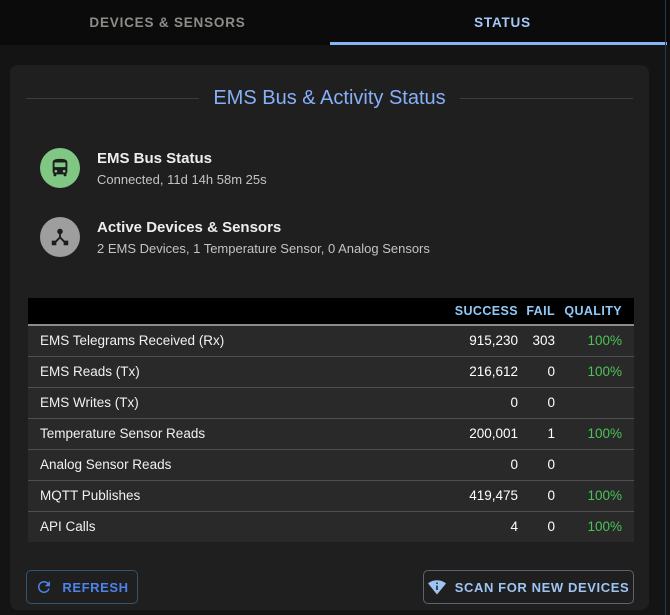 The width and height of the screenshot is (670, 615). Describe the element at coordinates (155, 158) in the screenshot. I see `ems-bus-status-title: EMS Bus Status` at that location.